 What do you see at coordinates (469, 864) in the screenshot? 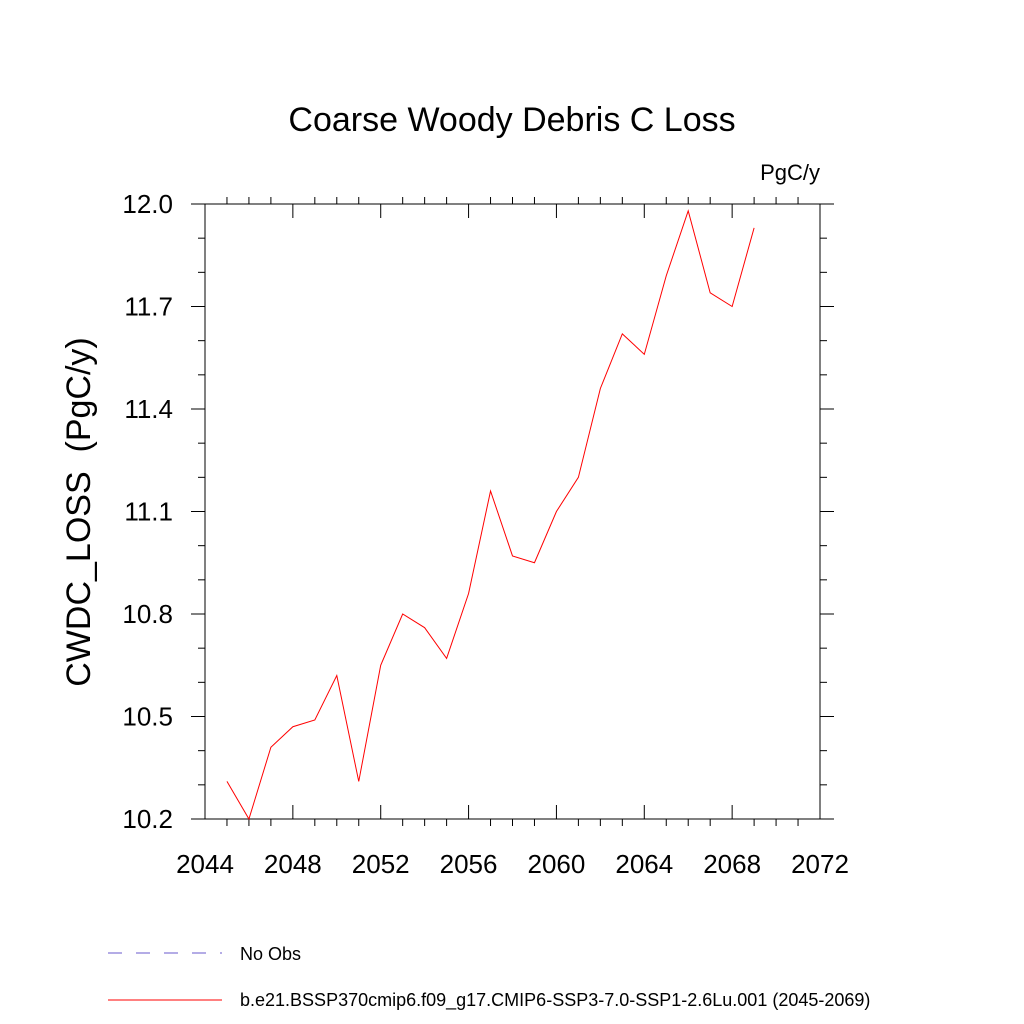
I see `x-tick-label: 2056` at bounding box center [469, 864].